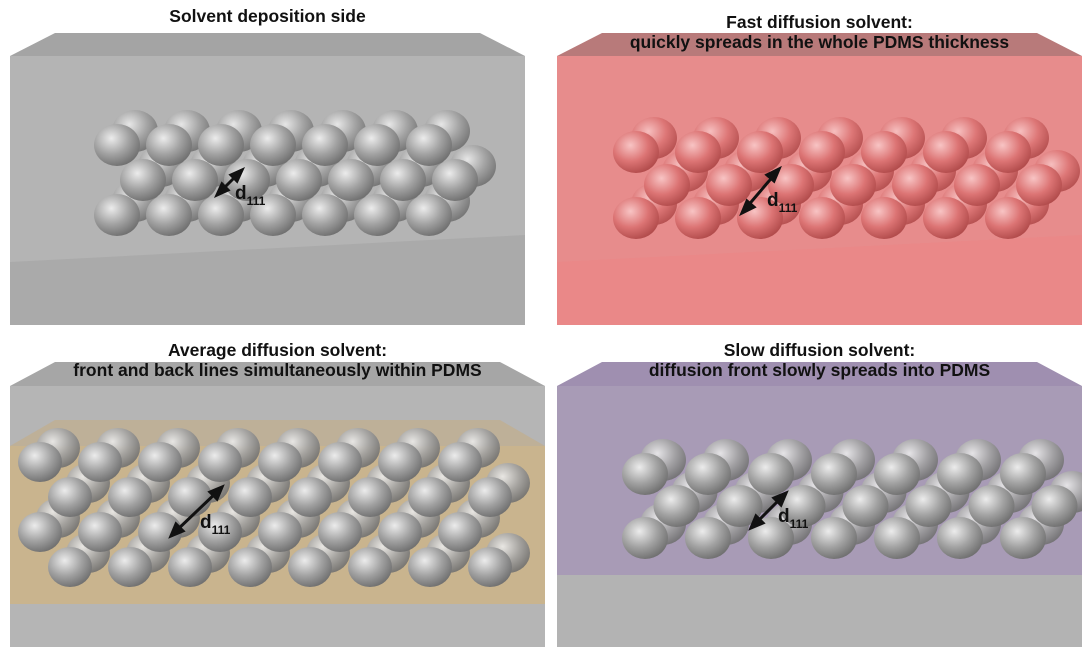 The width and height of the screenshot is (1082, 652). What do you see at coordinates (295, 173) in the screenshot?
I see `sphere-lattice` at bounding box center [295, 173].